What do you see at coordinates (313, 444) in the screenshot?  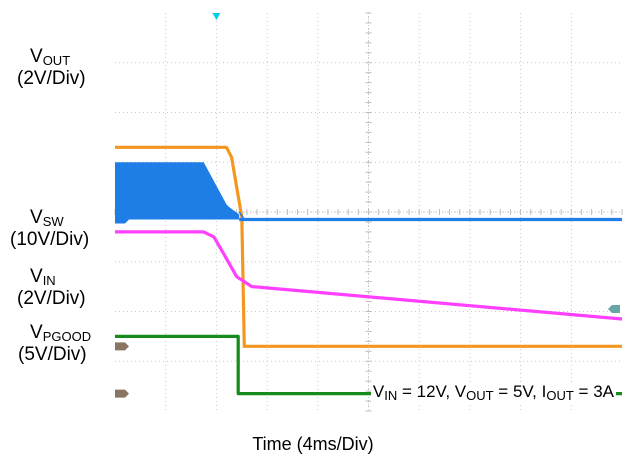 I see `x-axis-label: Time (4ms/Div)` at bounding box center [313, 444].